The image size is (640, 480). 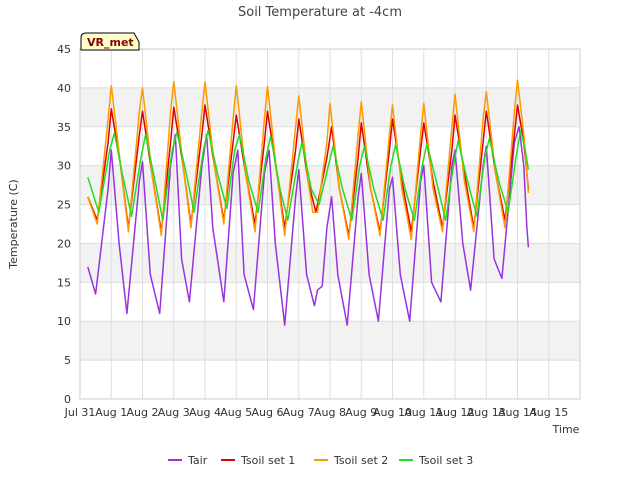 I want to click on x-axis-label: Time, so click(x=566, y=429).